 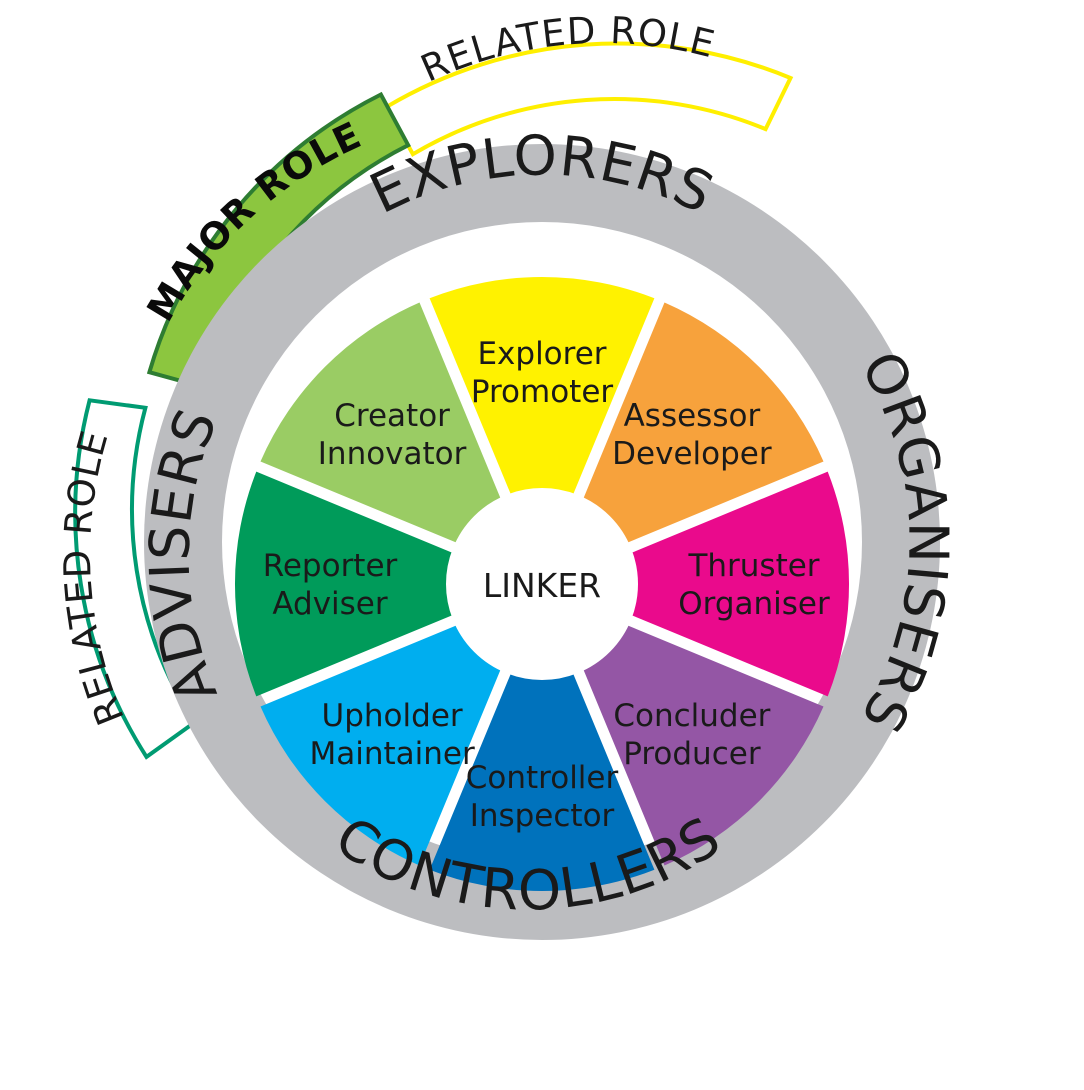 I want to click on segment-label-line: Innovator, so click(x=392, y=454).